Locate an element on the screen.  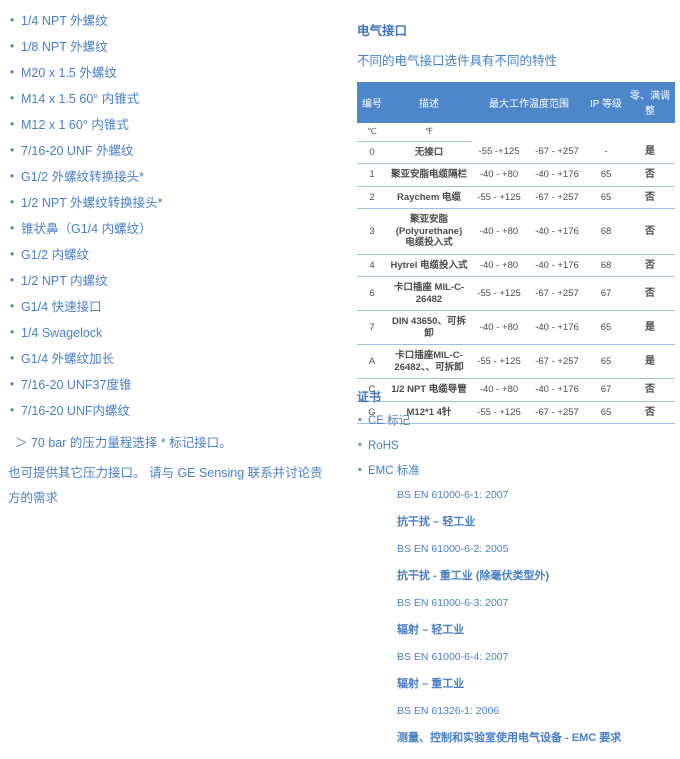
standard-code: BS EN 61326-1: 2006 is located at coordinates (448, 711).